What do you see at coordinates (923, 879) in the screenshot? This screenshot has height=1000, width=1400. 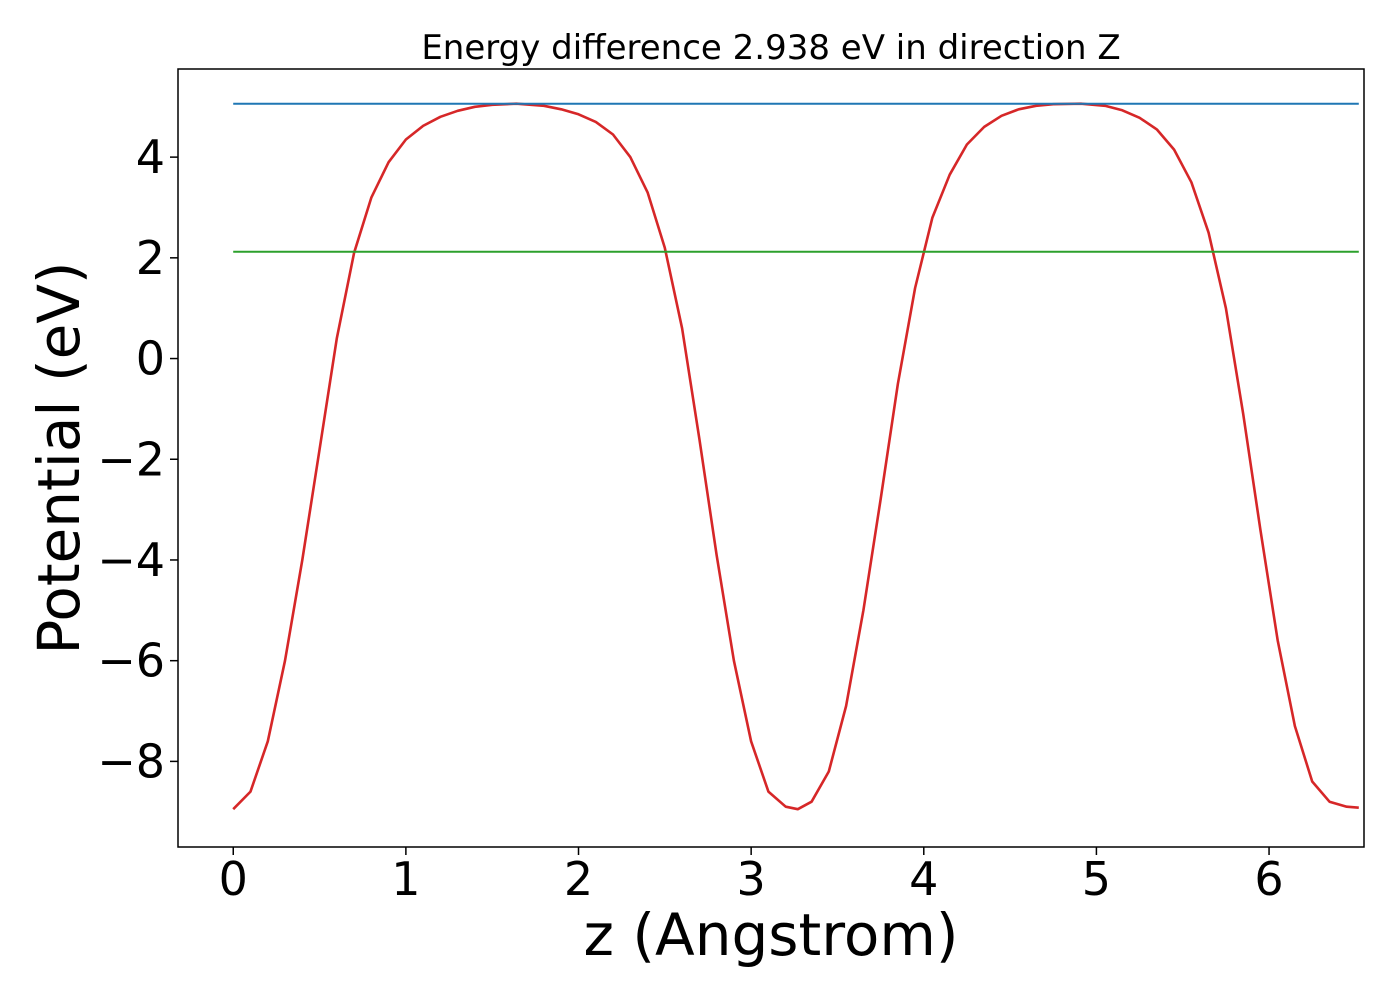 I see `x-tick-label: 4` at bounding box center [923, 879].